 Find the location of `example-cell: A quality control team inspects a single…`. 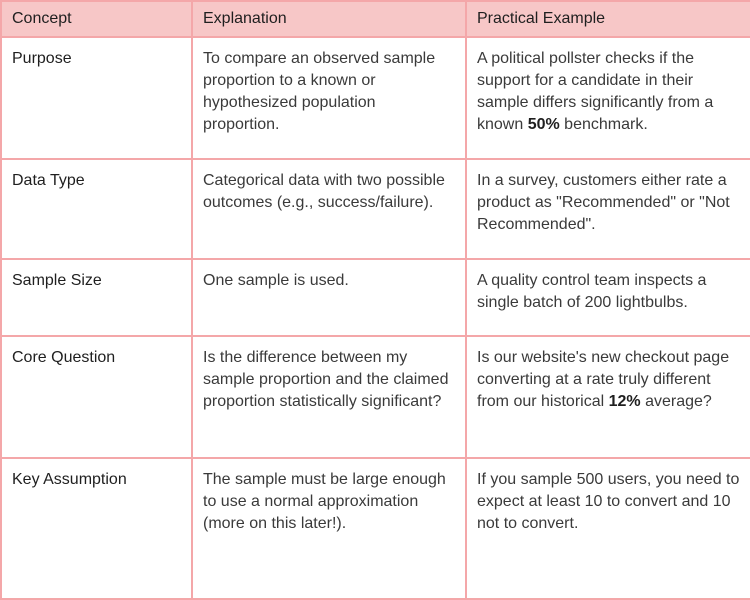

example-cell: A quality control team inspects a single… is located at coordinates (607, 297).